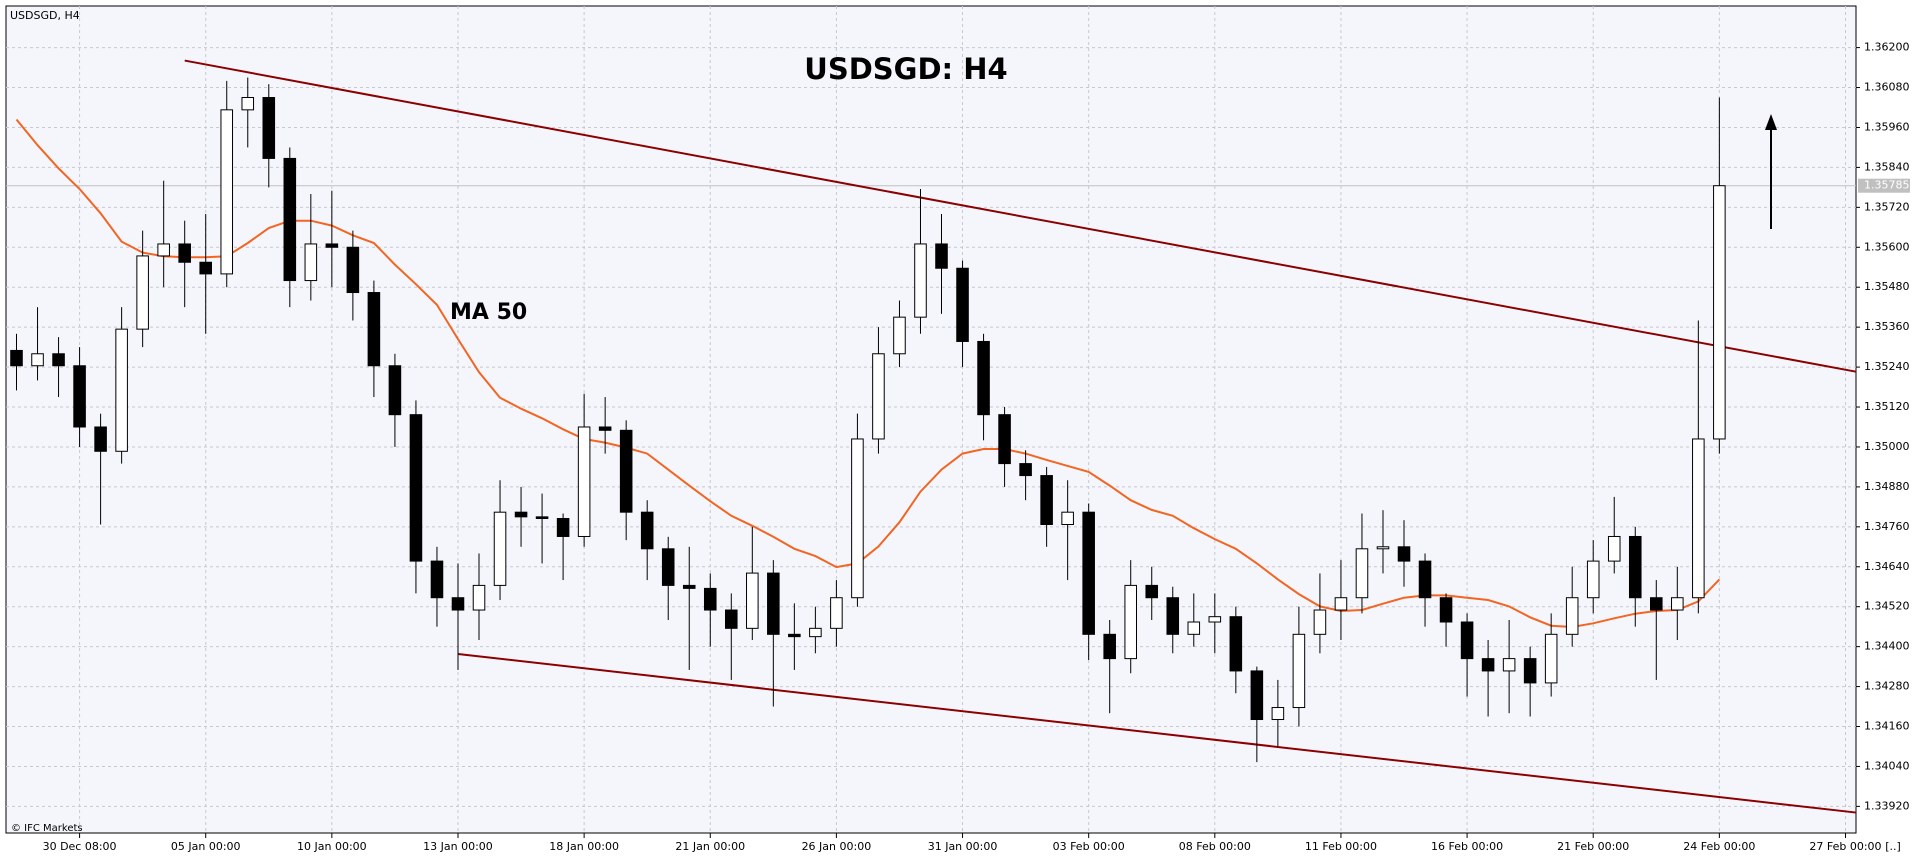 The image size is (1912, 857). Describe the element at coordinates (45, 15) in the screenshot. I see `symbol-label: USDSGD, H4` at that location.